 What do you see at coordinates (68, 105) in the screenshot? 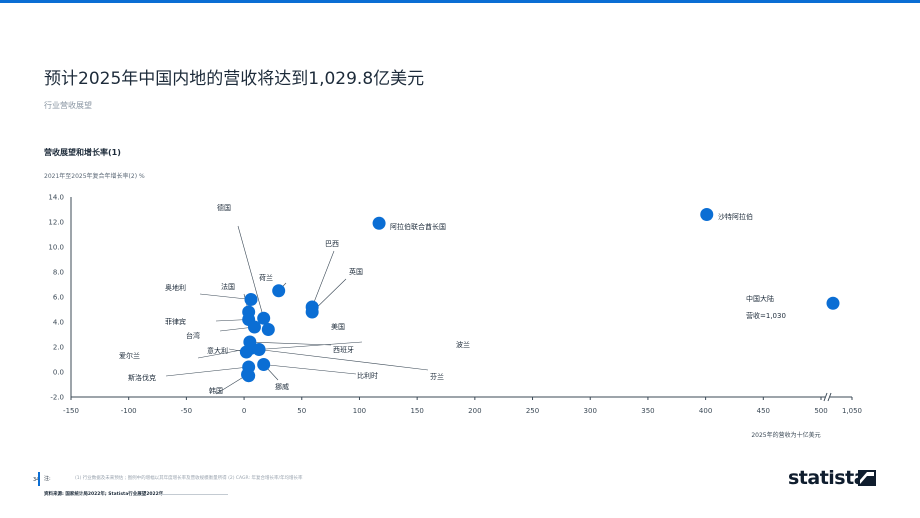
I see `page-subtitle: 行业营收展望` at bounding box center [68, 105].